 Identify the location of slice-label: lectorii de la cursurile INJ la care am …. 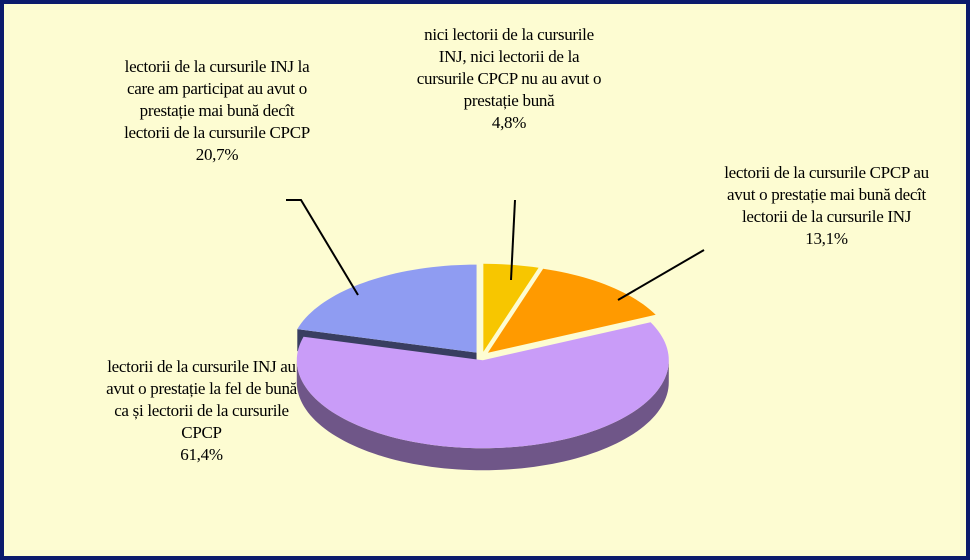
(217, 111).